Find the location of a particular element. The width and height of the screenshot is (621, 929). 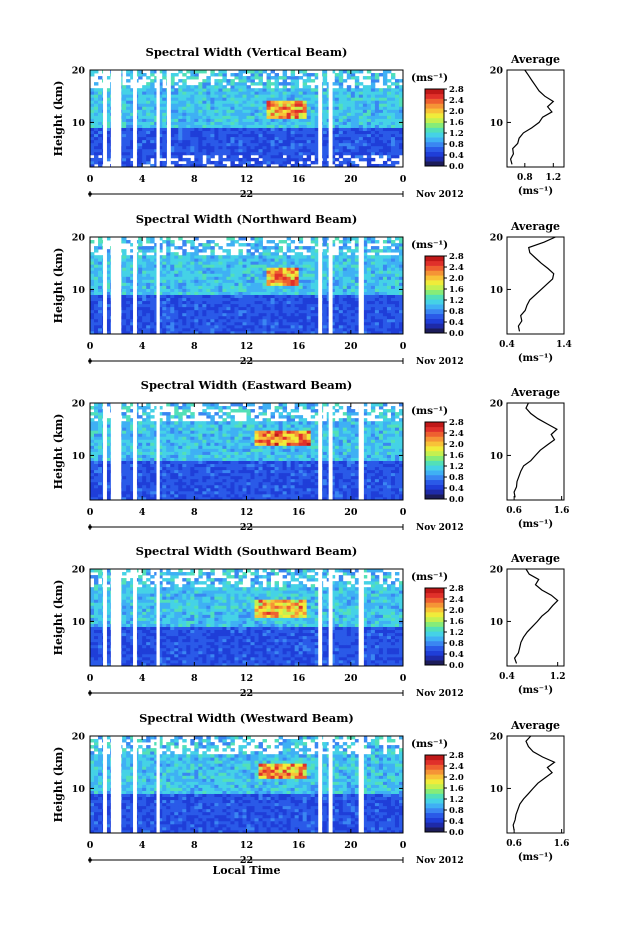

heatmap-cells is located at coordinates (247, 119).